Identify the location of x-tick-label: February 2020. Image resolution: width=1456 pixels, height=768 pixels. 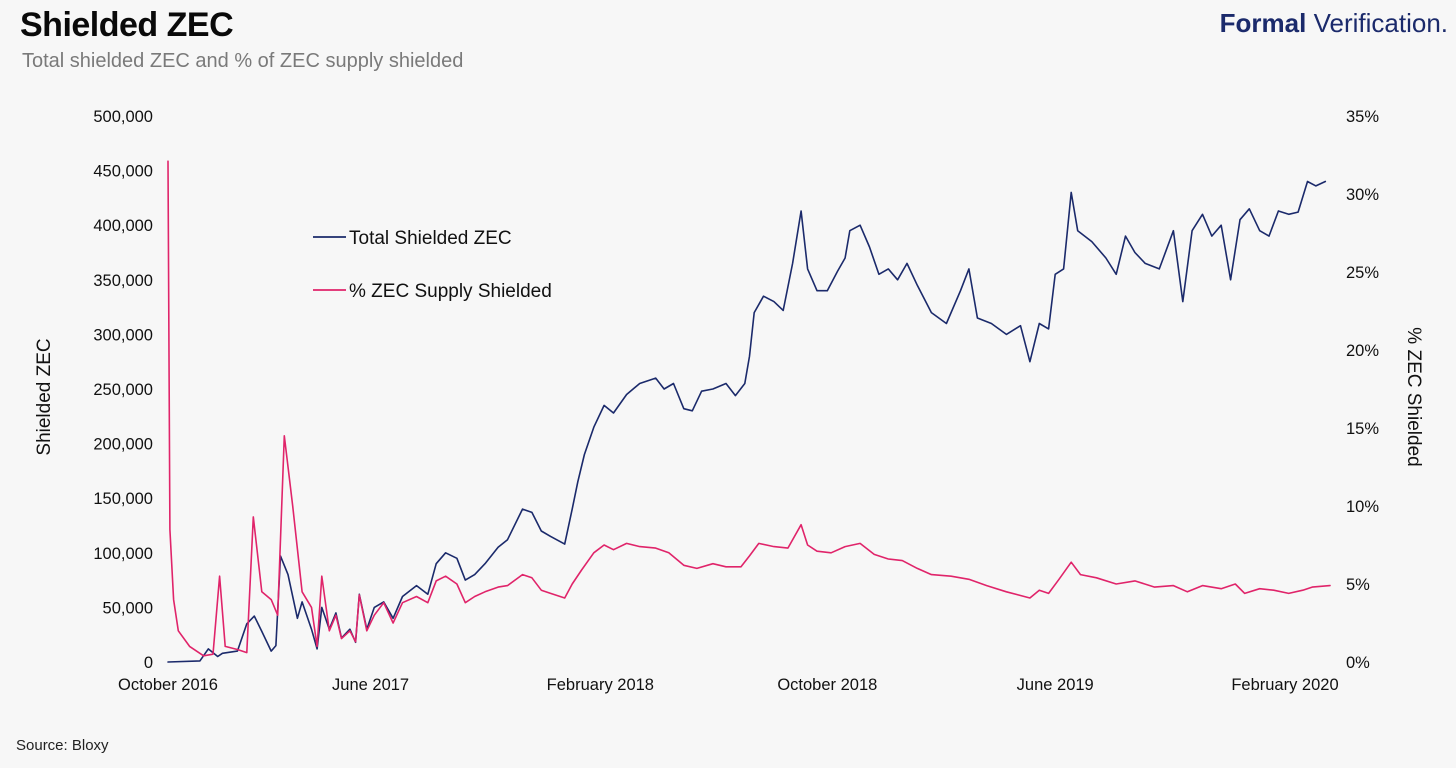
(1284, 685).